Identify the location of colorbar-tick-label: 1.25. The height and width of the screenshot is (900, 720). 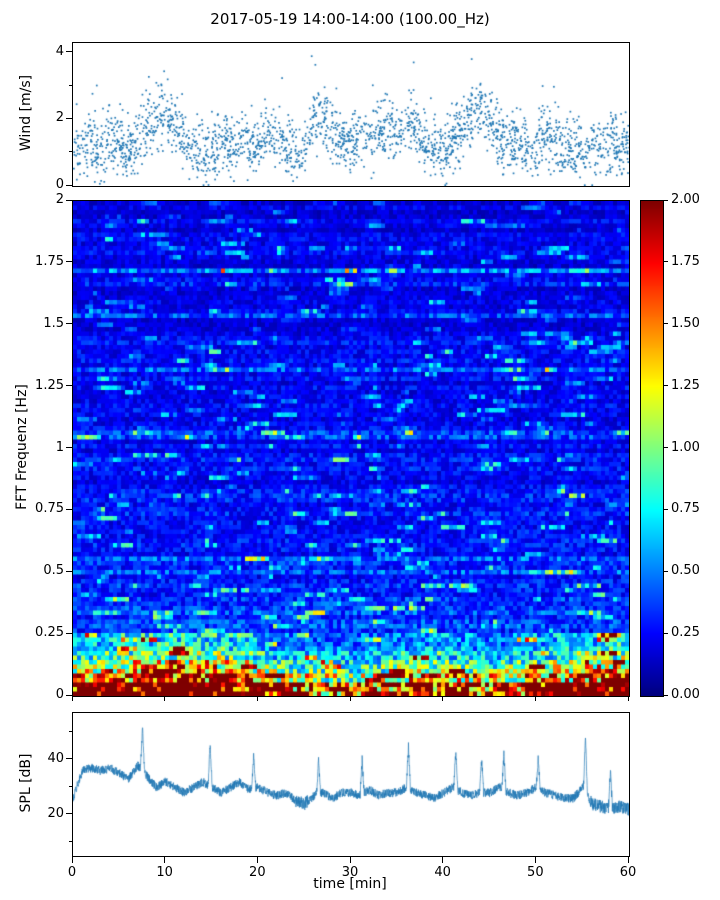
(685, 385).